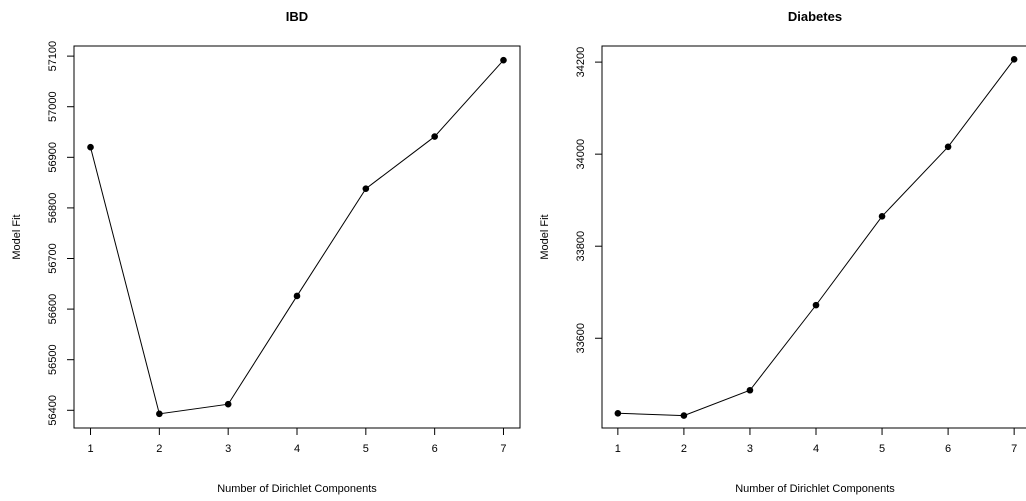  Describe the element at coordinates (53, 258) in the screenshot. I see `y-tick-label: 56700` at that location.